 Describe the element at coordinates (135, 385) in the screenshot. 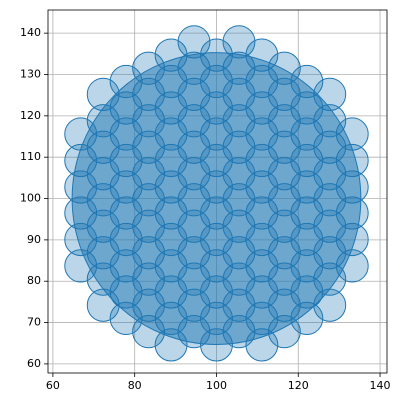

I see `x-tick-label: 80` at that location.